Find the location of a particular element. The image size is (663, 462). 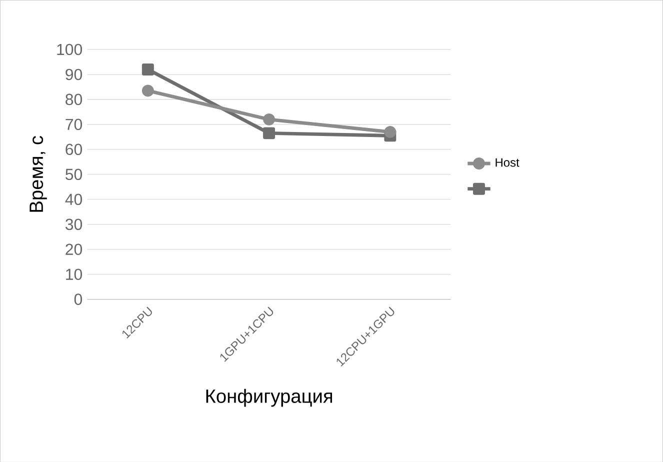

y-tick-label: 60 is located at coordinates (74, 149).